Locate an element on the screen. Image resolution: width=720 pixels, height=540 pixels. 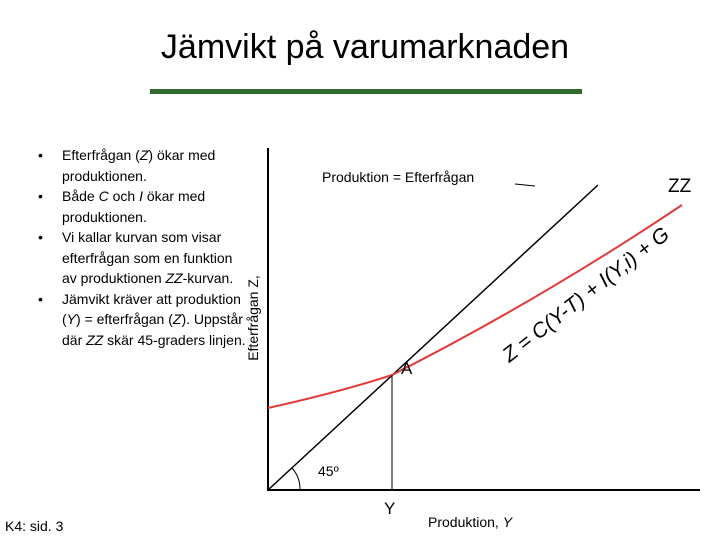
slide-title: Jämvikt på varumarknaden is located at coordinates (365, 47).